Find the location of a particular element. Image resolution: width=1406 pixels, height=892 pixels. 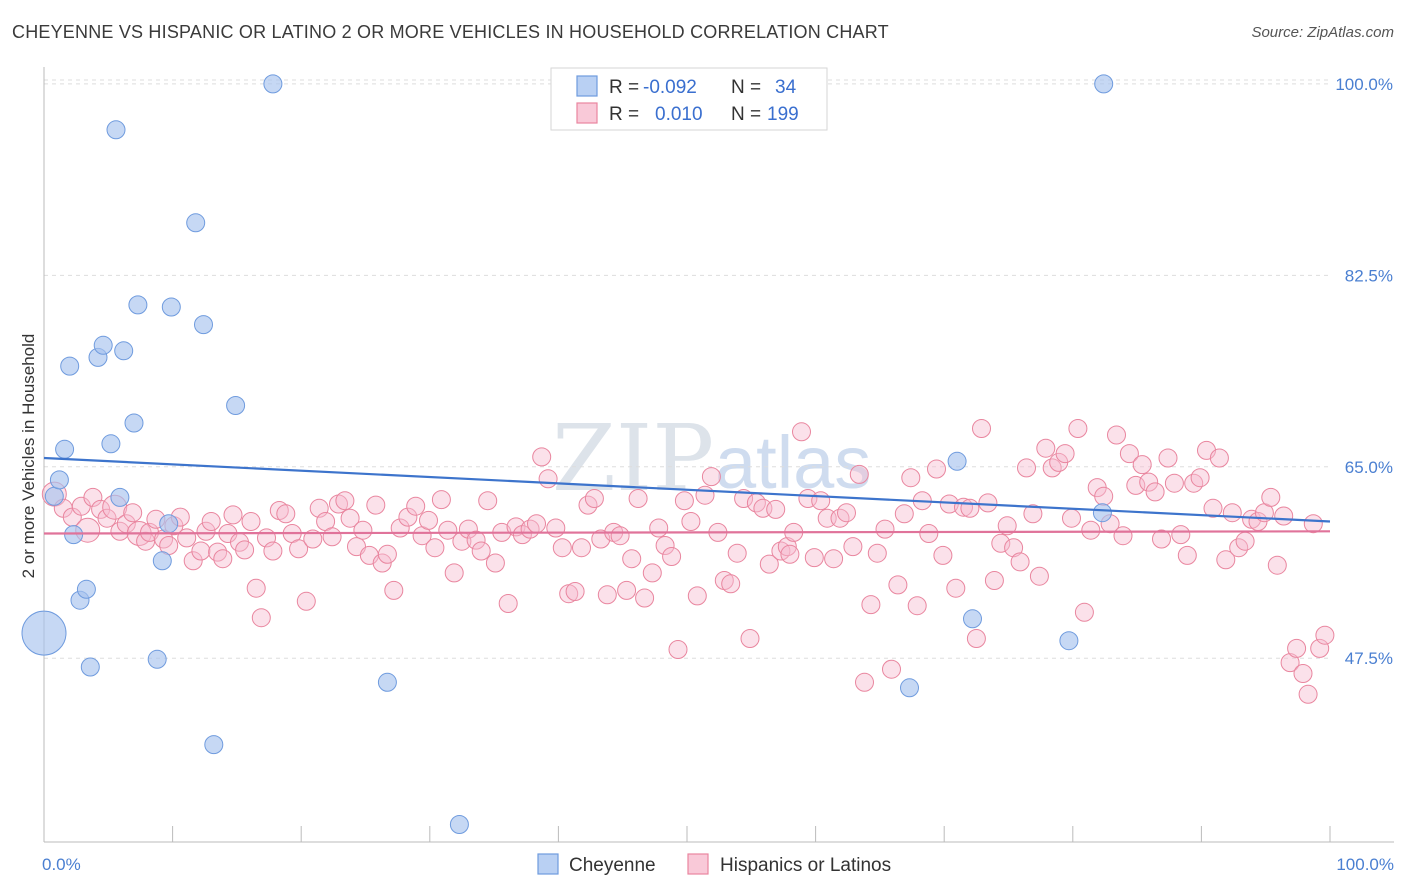

x-tick-label-max: 100.0% is located at coordinates (1365, 864).